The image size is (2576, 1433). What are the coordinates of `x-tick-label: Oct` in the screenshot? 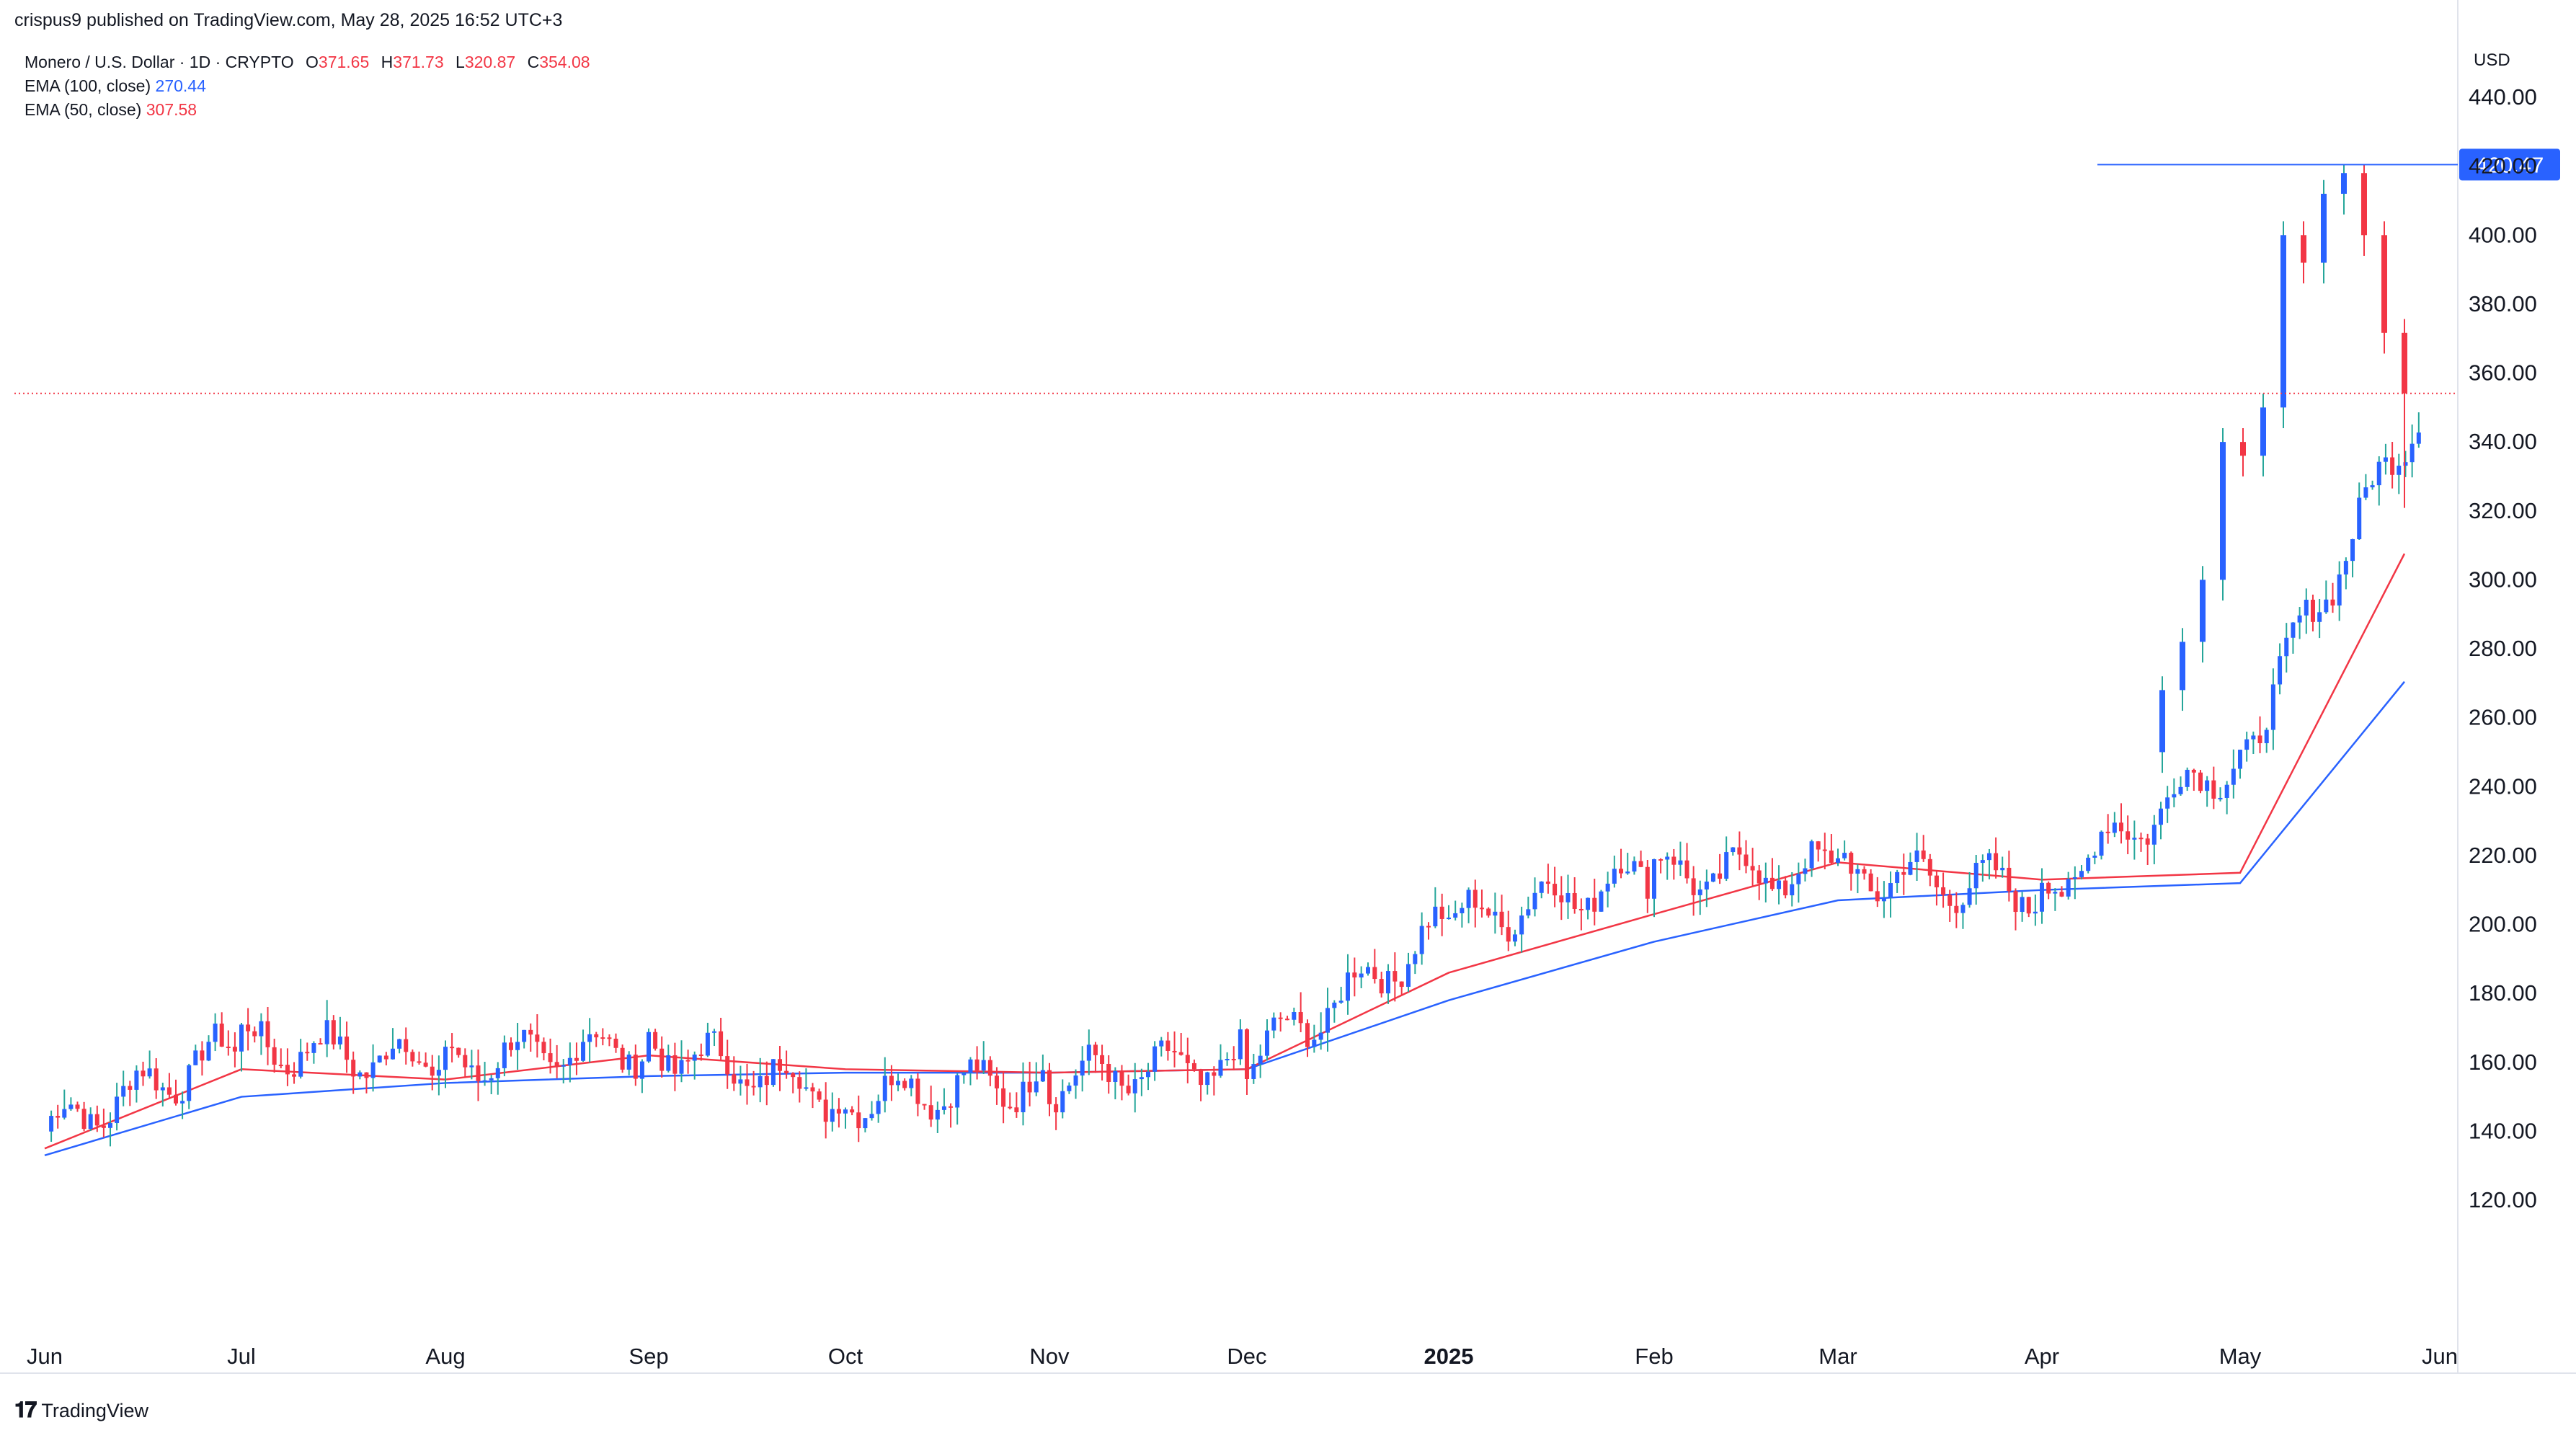 It's located at (846, 1356).